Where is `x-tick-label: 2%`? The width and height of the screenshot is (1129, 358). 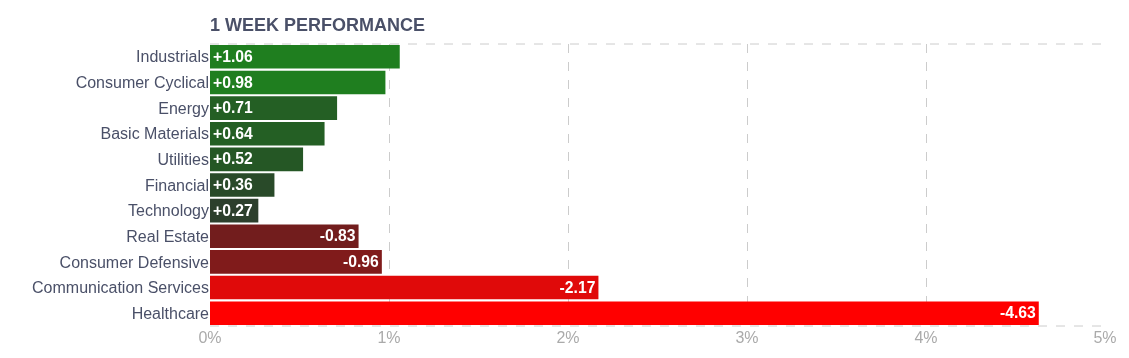
x-tick-label: 2% is located at coordinates (568, 337).